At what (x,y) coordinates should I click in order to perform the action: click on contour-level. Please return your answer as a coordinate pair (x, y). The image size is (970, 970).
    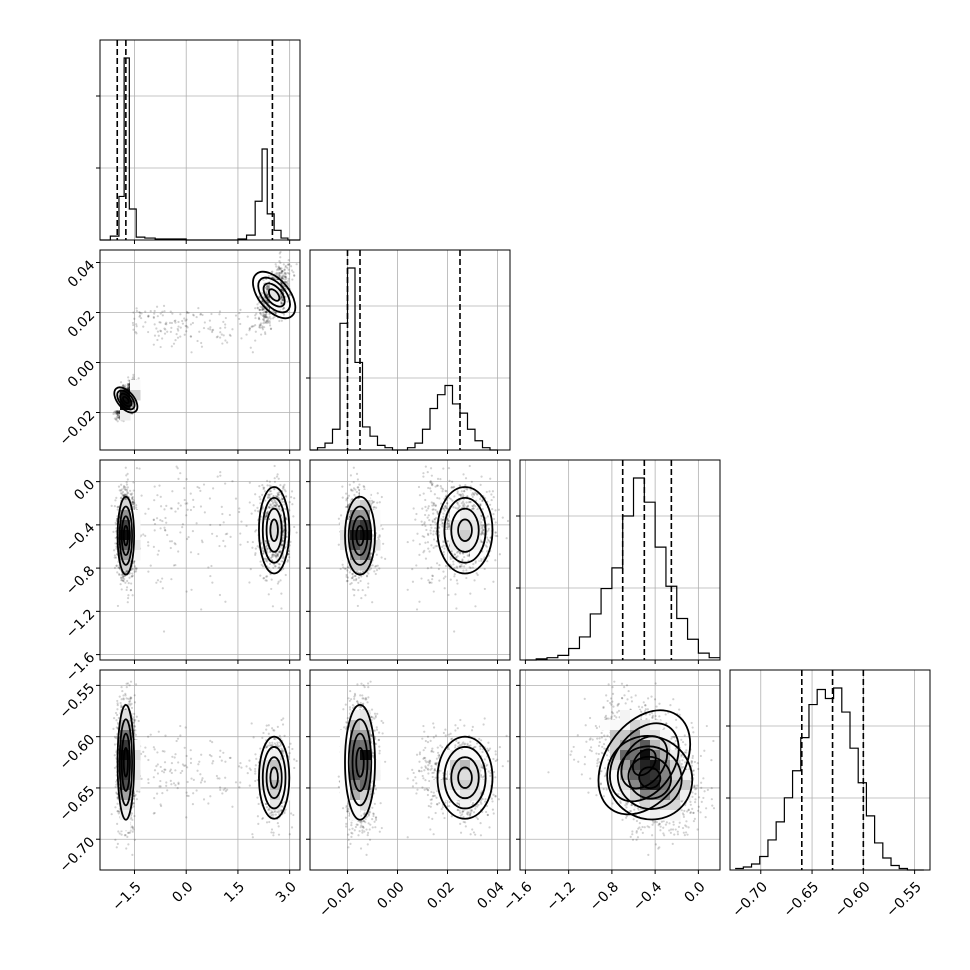
    Looking at the image, I should click on (274, 295).